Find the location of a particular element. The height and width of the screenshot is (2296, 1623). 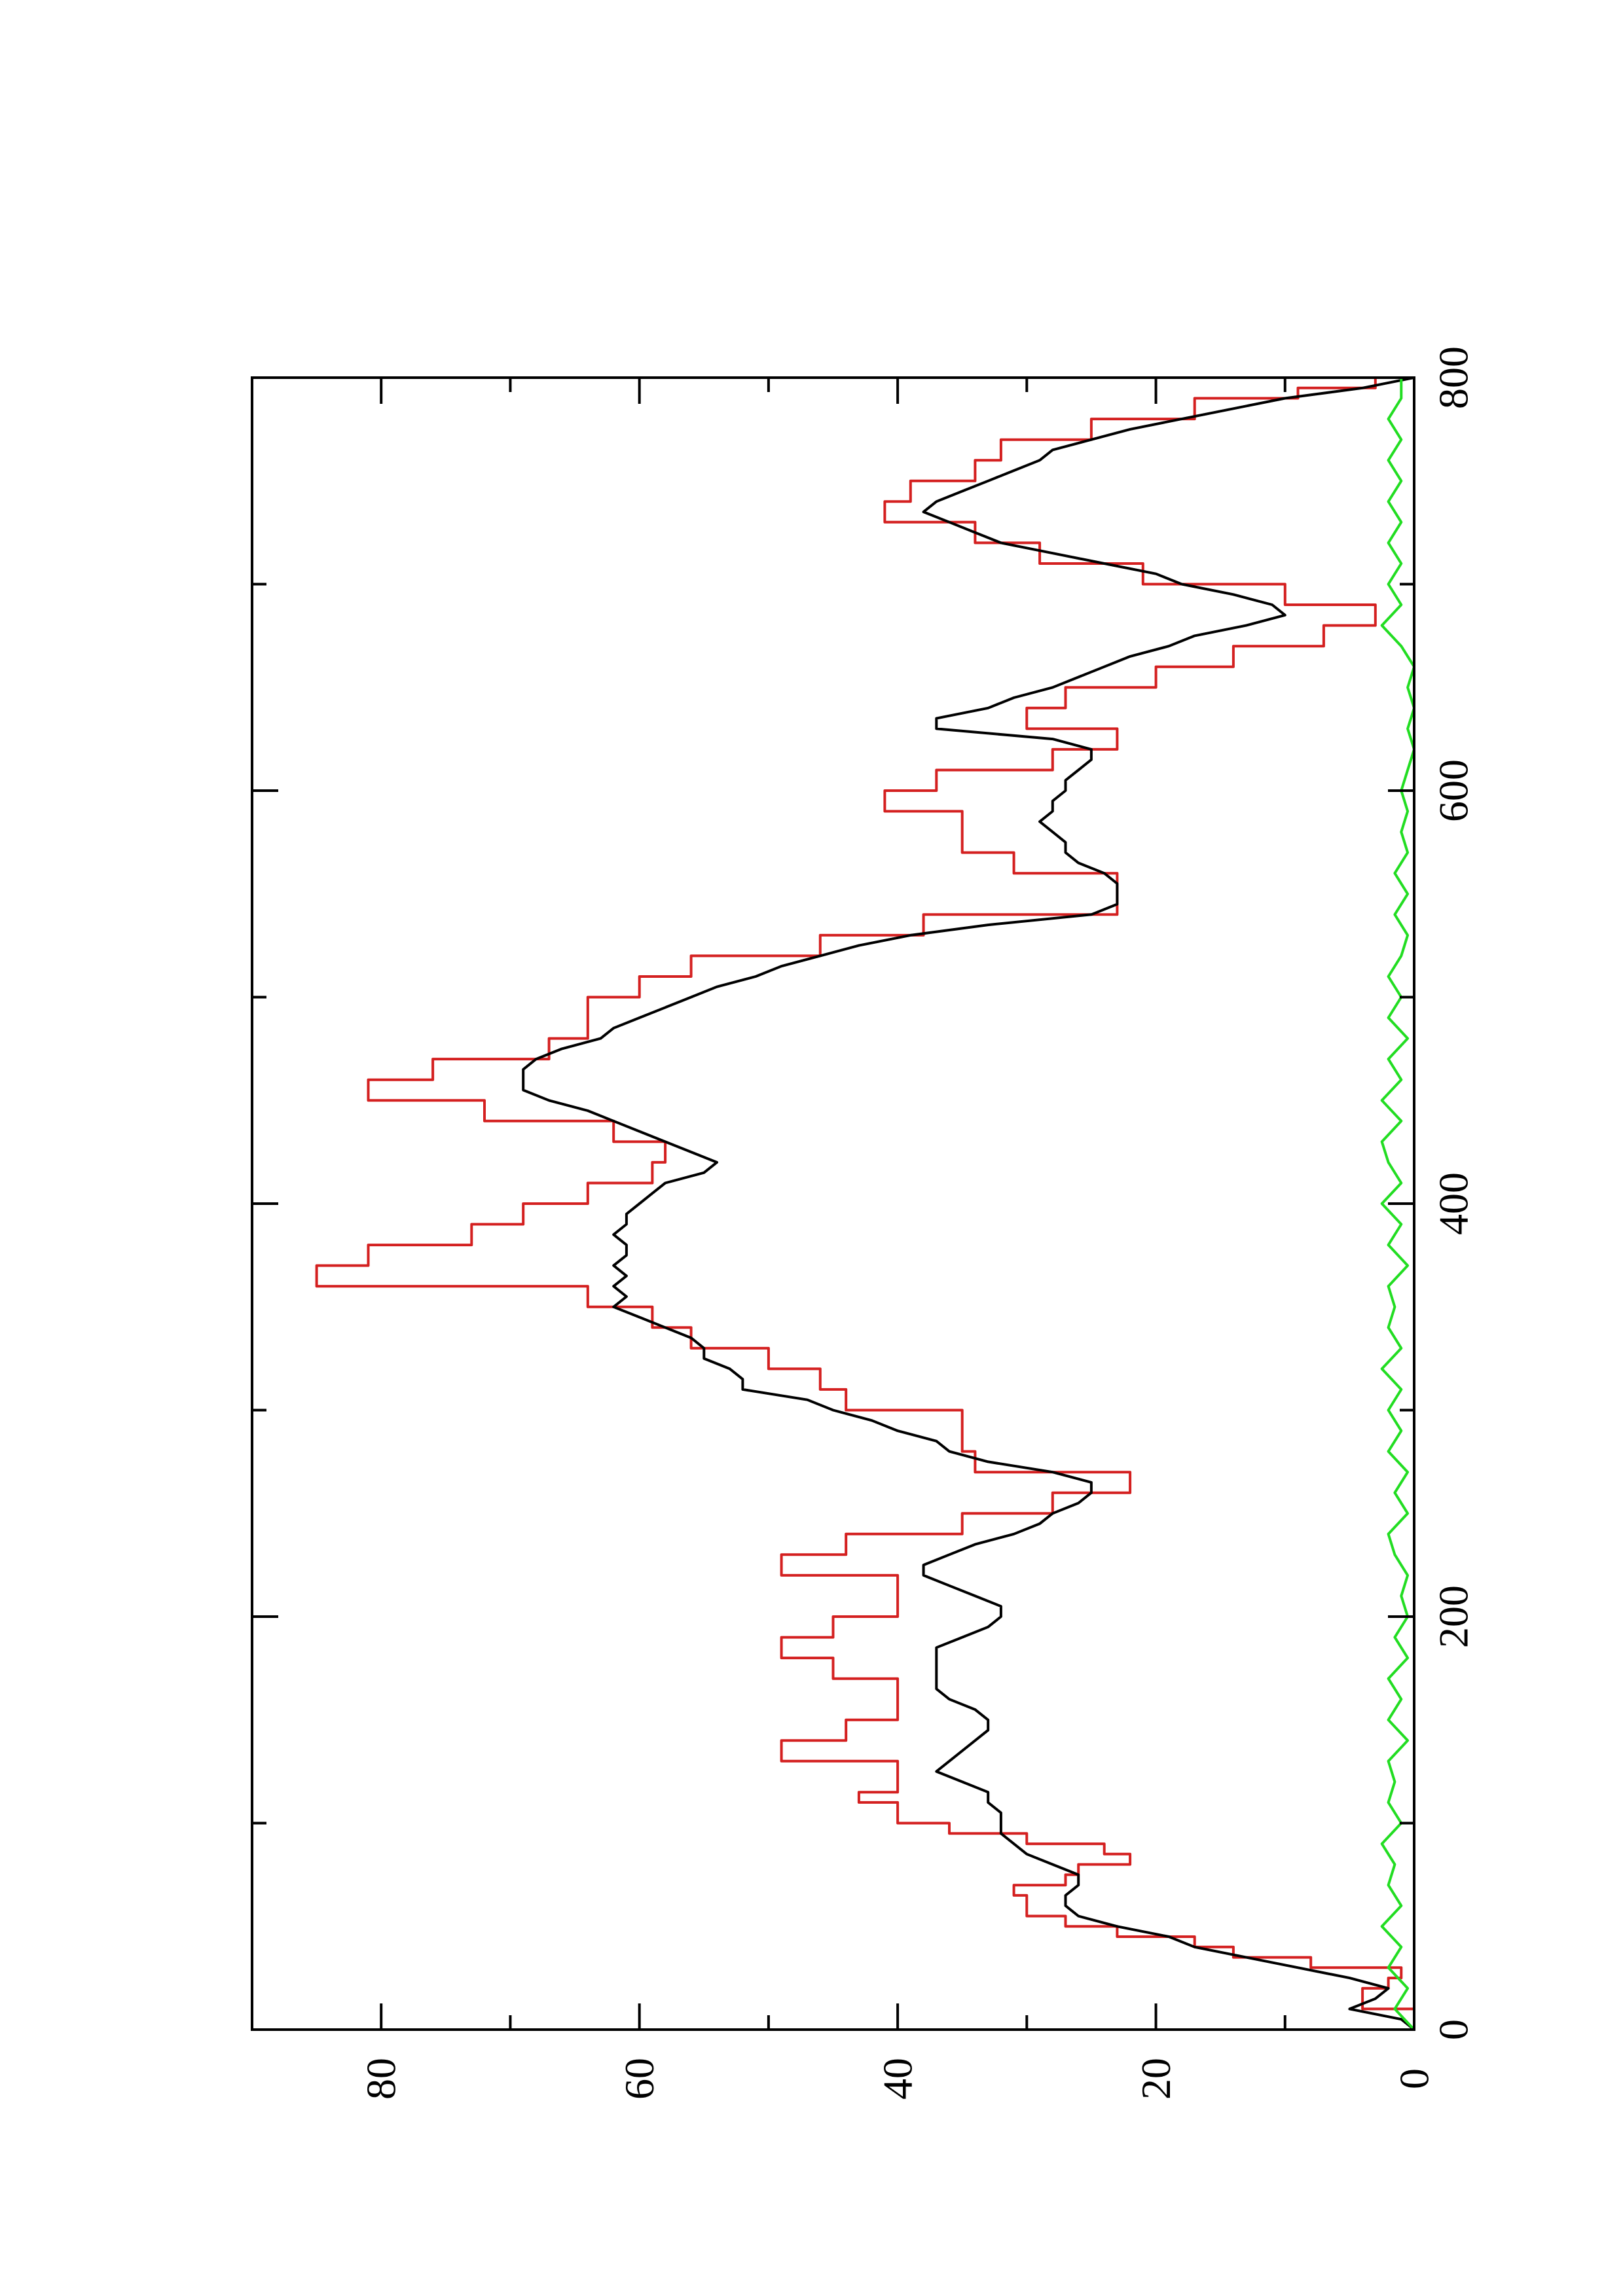

x-tick-label-800: 800 is located at coordinates (1454, 377).